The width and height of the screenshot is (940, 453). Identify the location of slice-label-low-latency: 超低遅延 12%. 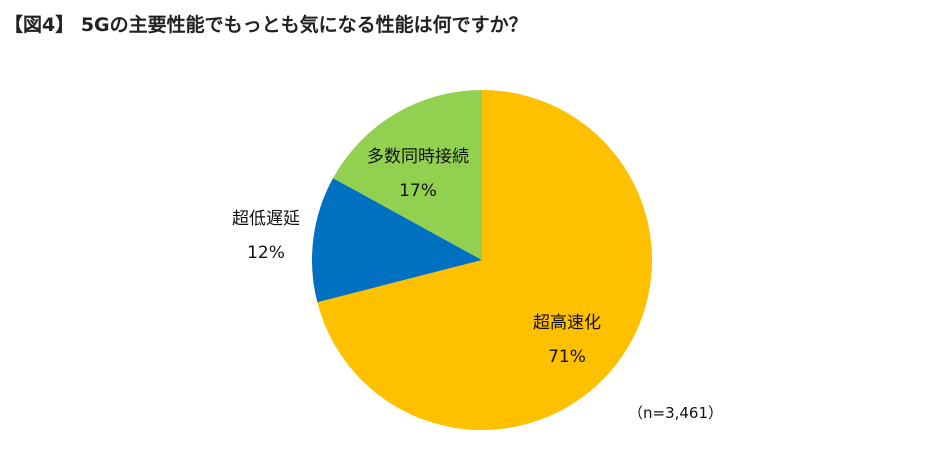
(266, 233).